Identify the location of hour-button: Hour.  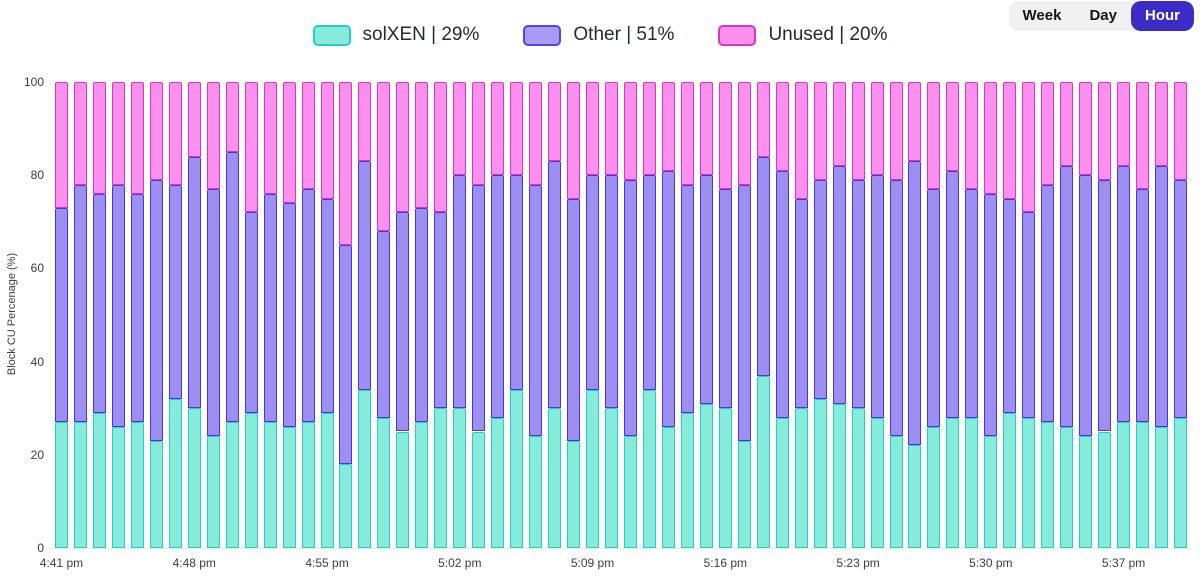
(1162, 16).